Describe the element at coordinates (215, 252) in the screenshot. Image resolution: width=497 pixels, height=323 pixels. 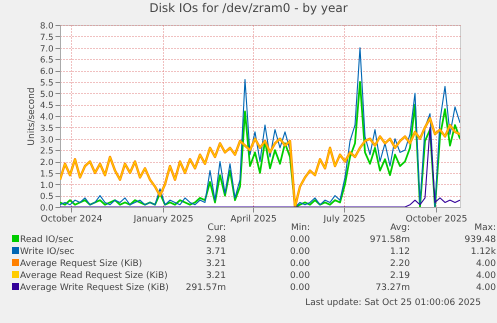
I see `text: 3.71` at that location.